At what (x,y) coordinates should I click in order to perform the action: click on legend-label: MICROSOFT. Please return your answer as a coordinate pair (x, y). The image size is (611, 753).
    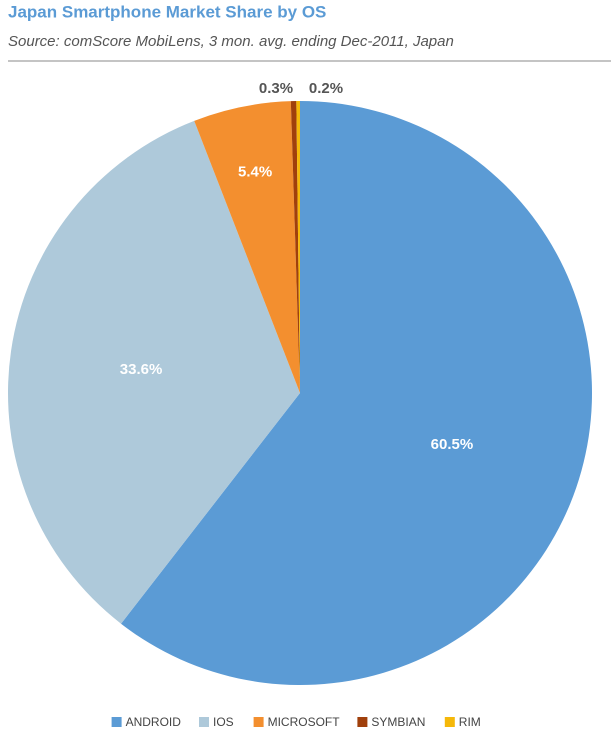
    Looking at the image, I should click on (304, 722).